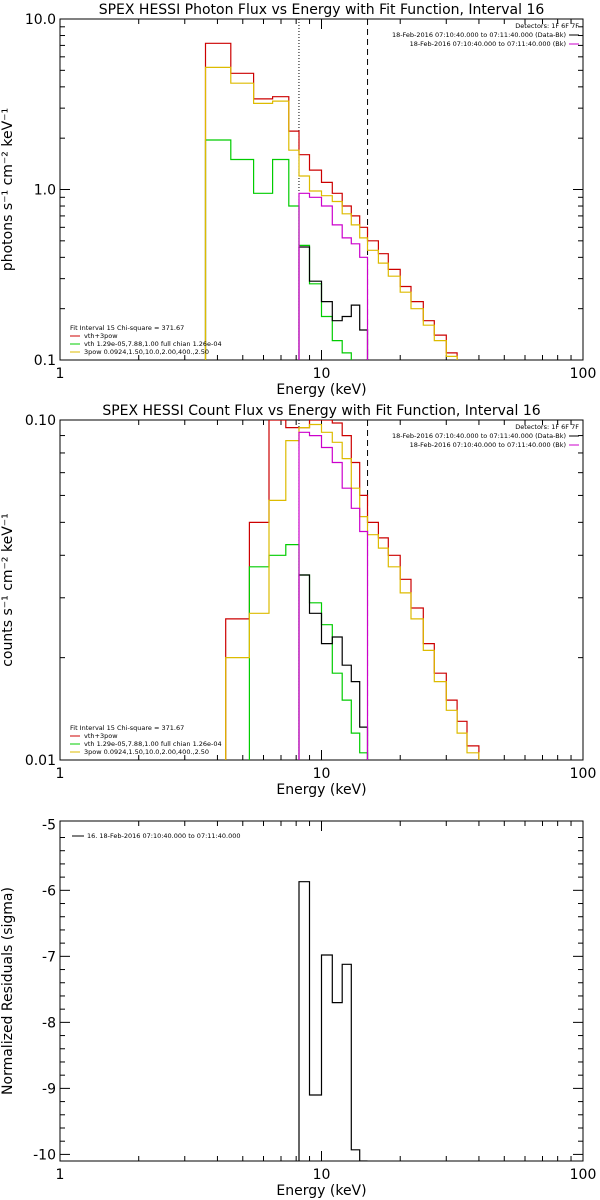 Image resolution: width=600 pixels, height=1200 pixels. Describe the element at coordinates (40, 761) in the screenshot. I see `y-tick-label: 0.01` at that location.